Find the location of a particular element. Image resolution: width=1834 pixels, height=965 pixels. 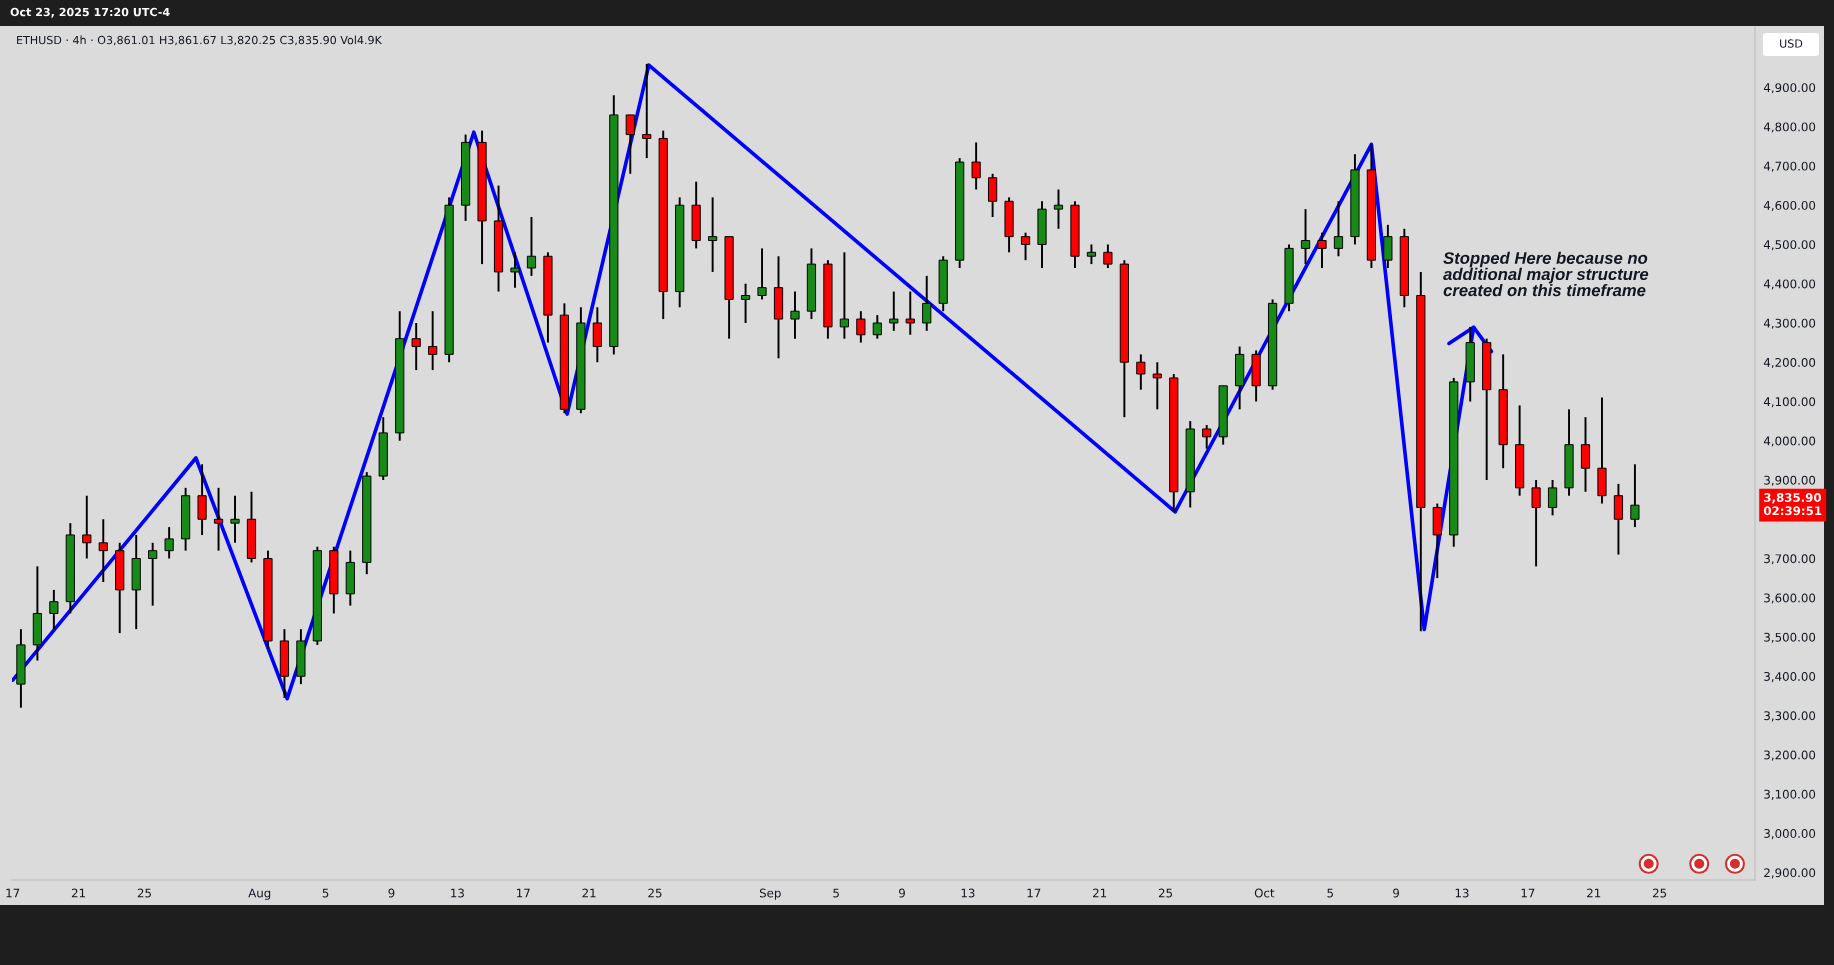

y-tick-label: 4,200.00 is located at coordinates (1789, 363).